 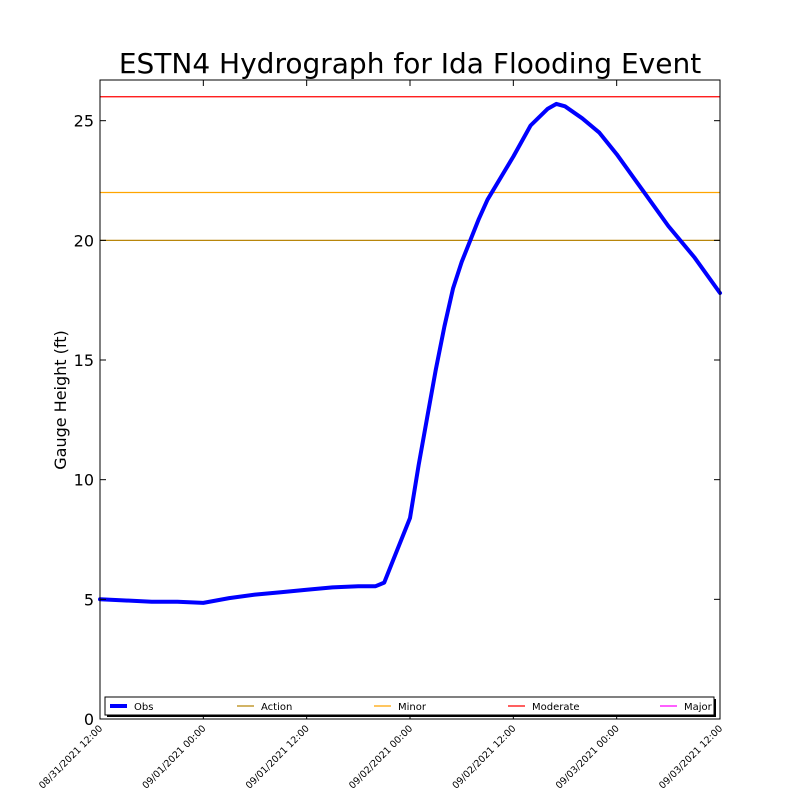 I want to click on x-tick-label: 09/03/2021 00:00, so click(x=588, y=757).